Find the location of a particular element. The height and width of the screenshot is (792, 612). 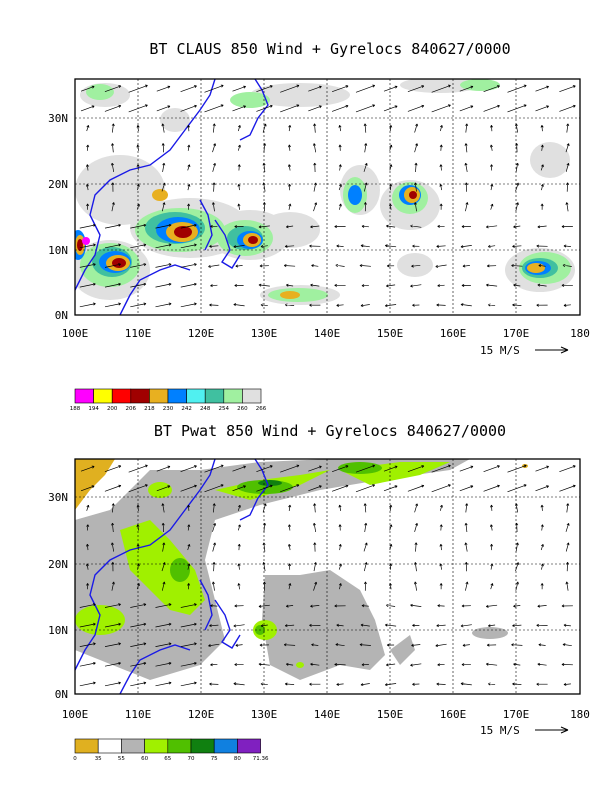

bottom-y-tick: 30N is located at coordinates (58, 497).